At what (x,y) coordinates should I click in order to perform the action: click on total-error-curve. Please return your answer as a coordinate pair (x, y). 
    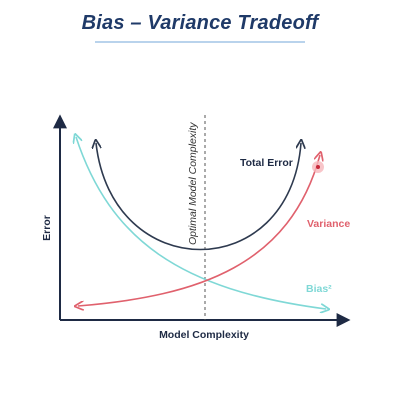
    Looking at the image, I should click on (198, 197).